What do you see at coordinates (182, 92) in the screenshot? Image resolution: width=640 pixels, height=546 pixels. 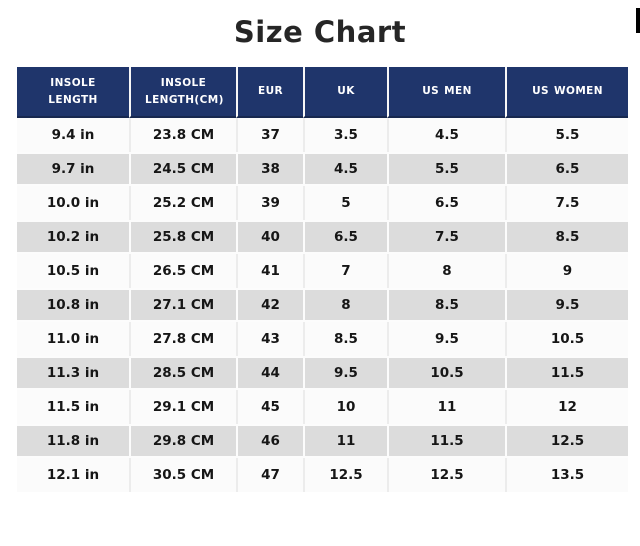 I see `column-header-insole-length-cm: INSOLE LENGTH(CM)` at bounding box center [182, 92].